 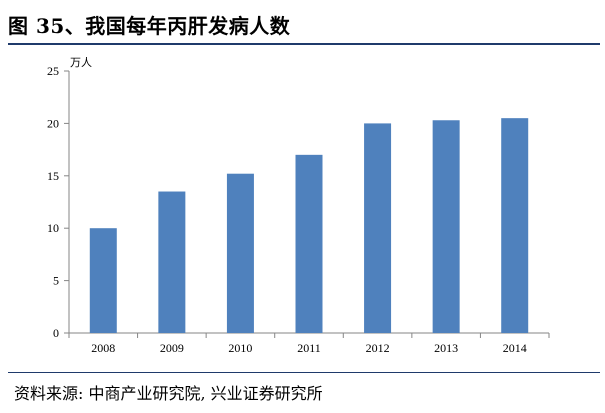 What do you see at coordinates (56, 281) in the screenshot?
I see `y-tick-label: 5` at bounding box center [56, 281].